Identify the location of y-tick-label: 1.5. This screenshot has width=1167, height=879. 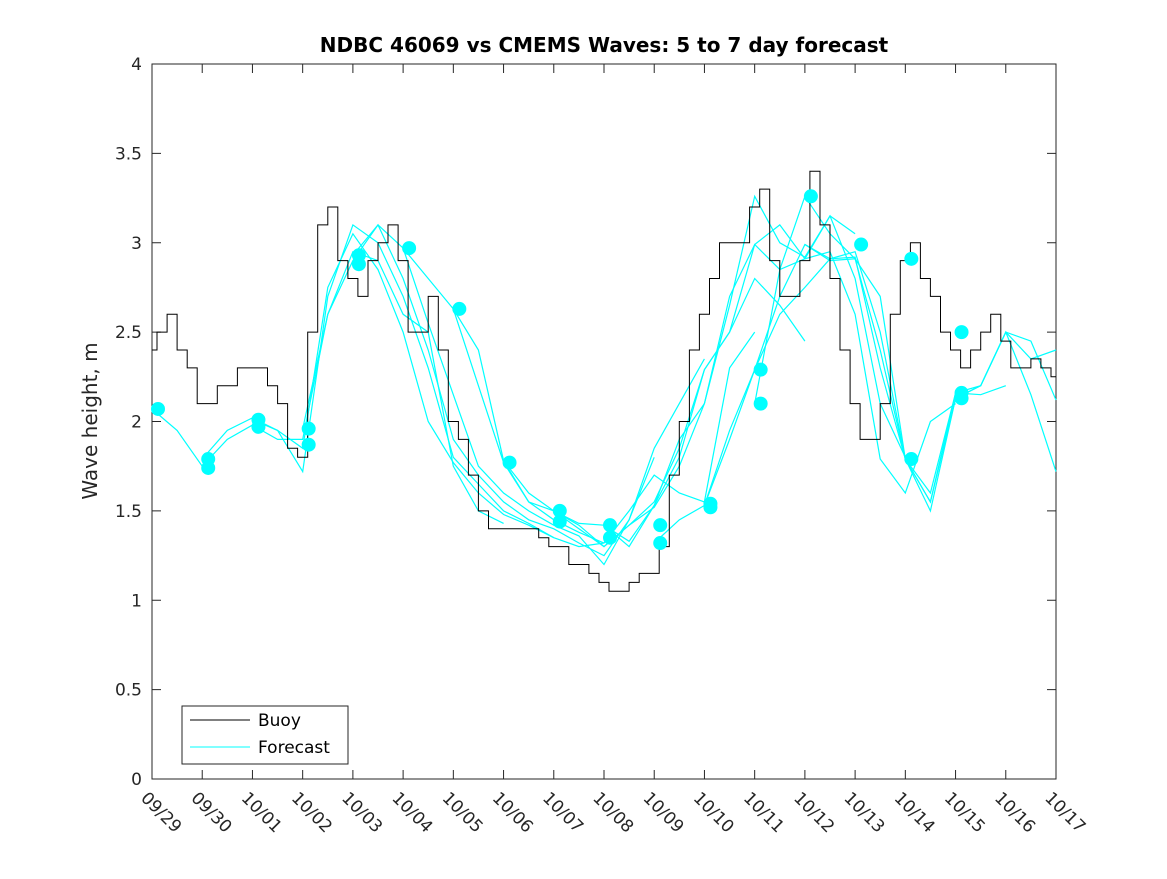
(128, 512).